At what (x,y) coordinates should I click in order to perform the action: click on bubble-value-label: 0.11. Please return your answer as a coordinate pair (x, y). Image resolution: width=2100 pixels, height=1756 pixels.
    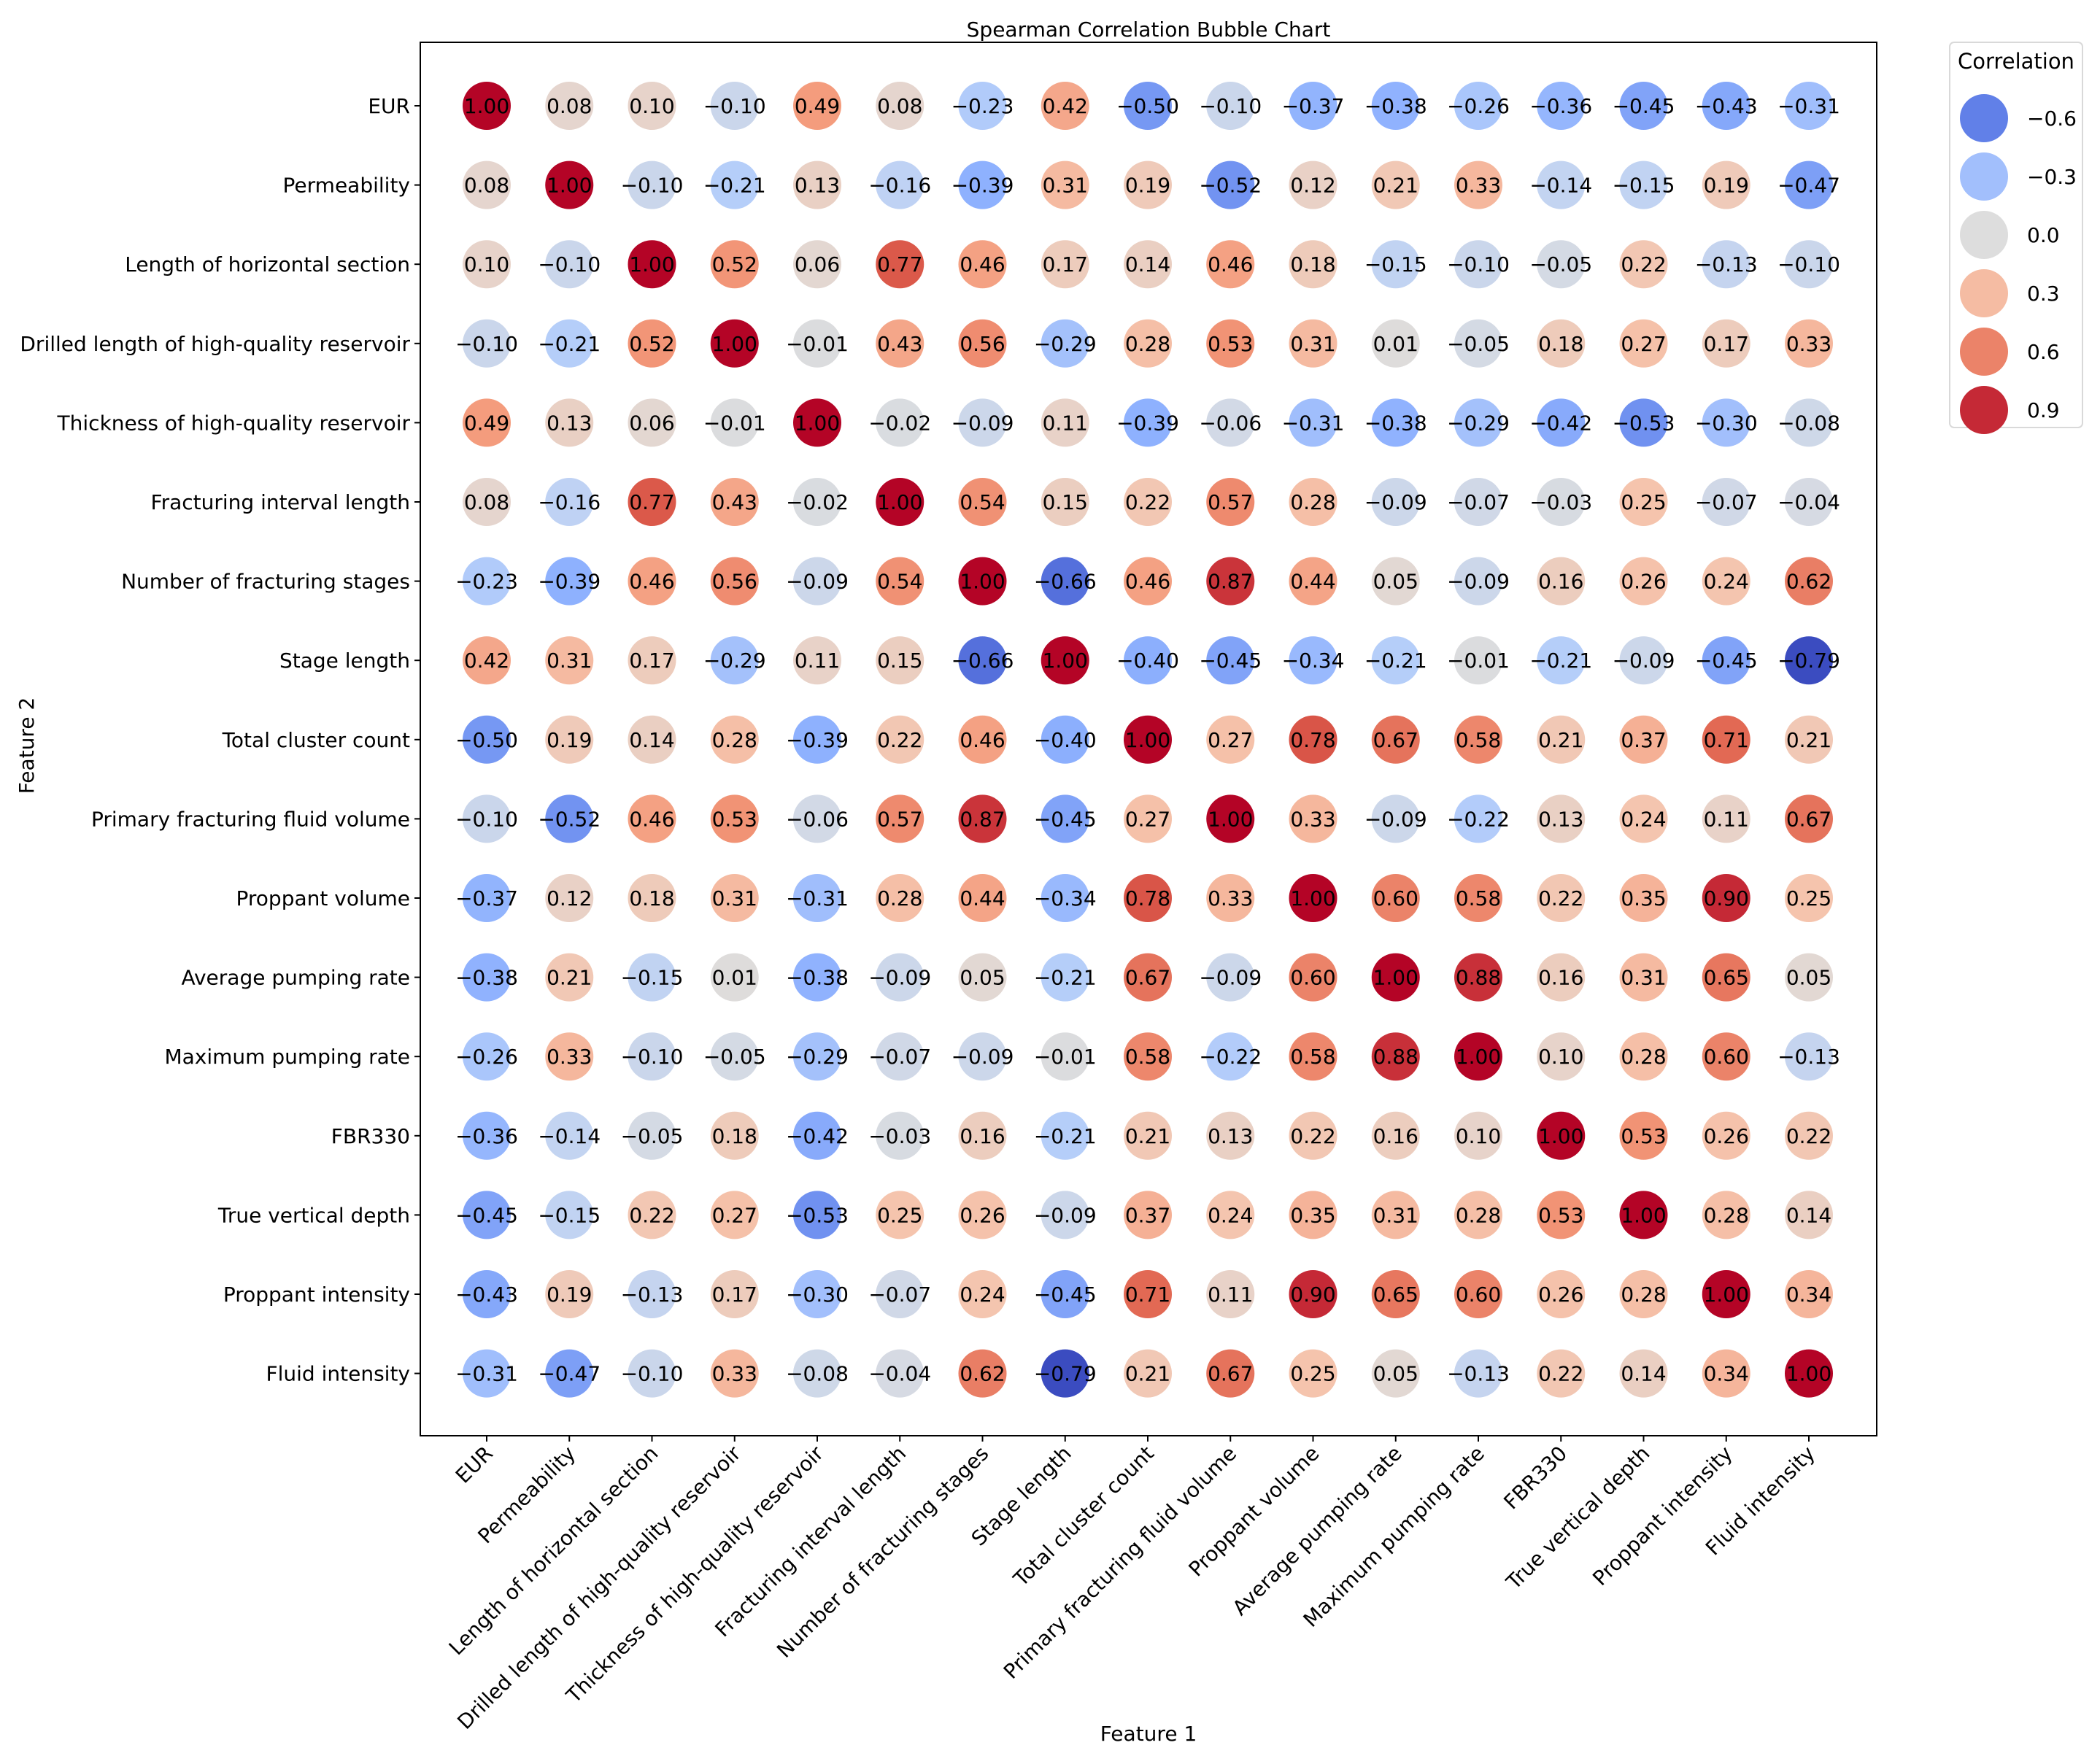
    Looking at the image, I should click on (1065, 423).